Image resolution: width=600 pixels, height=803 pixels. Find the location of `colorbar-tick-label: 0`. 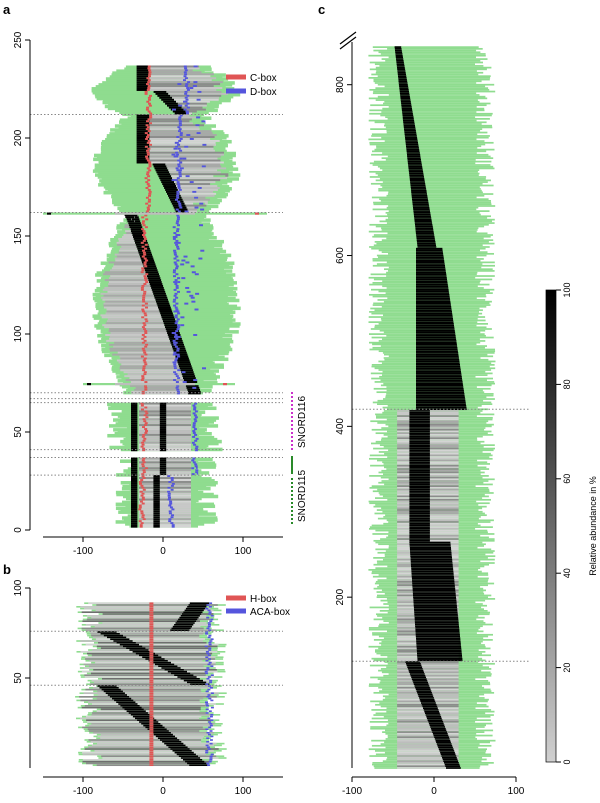

colorbar-tick-label: 0 is located at coordinates (567, 761).